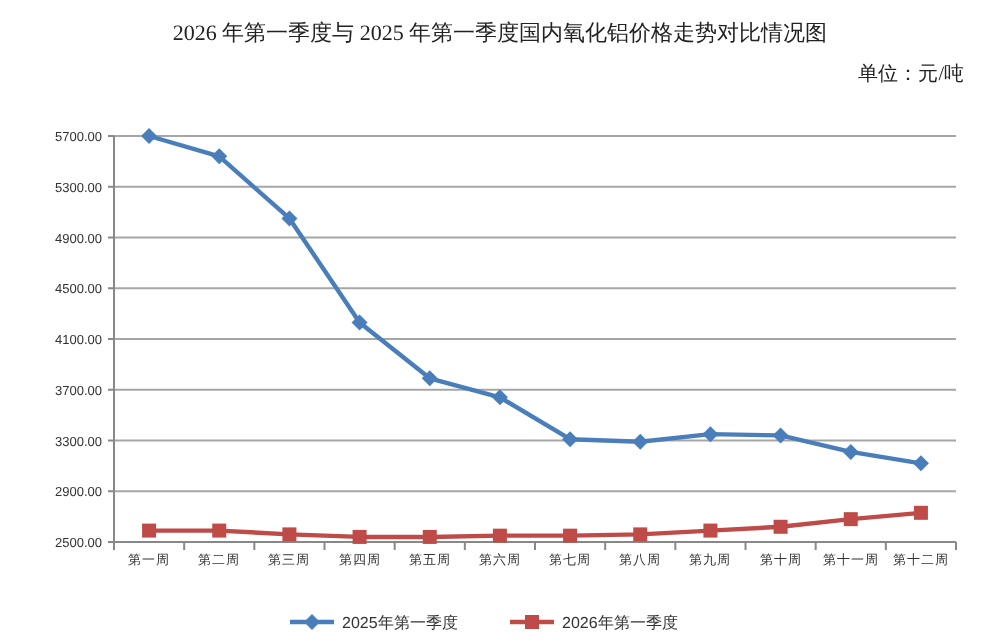  What do you see at coordinates (911, 74) in the screenshot?
I see `text: 单位：元/吨` at bounding box center [911, 74].